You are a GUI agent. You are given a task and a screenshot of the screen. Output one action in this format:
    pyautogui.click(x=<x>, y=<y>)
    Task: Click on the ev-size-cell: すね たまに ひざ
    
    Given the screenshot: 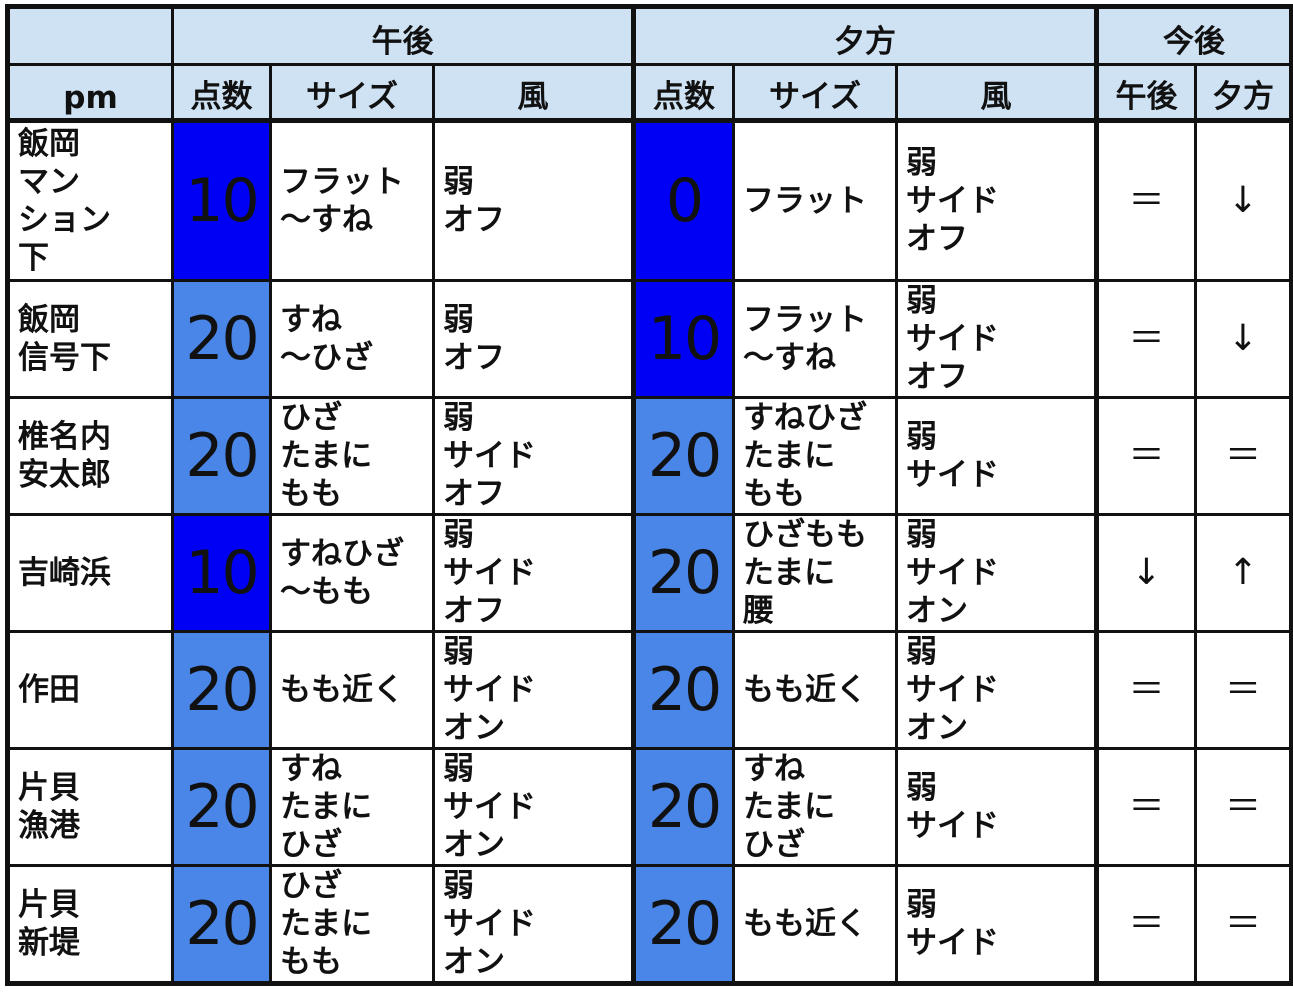 What is the action you would take?
    pyautogui.click(x=815, y=807)
    